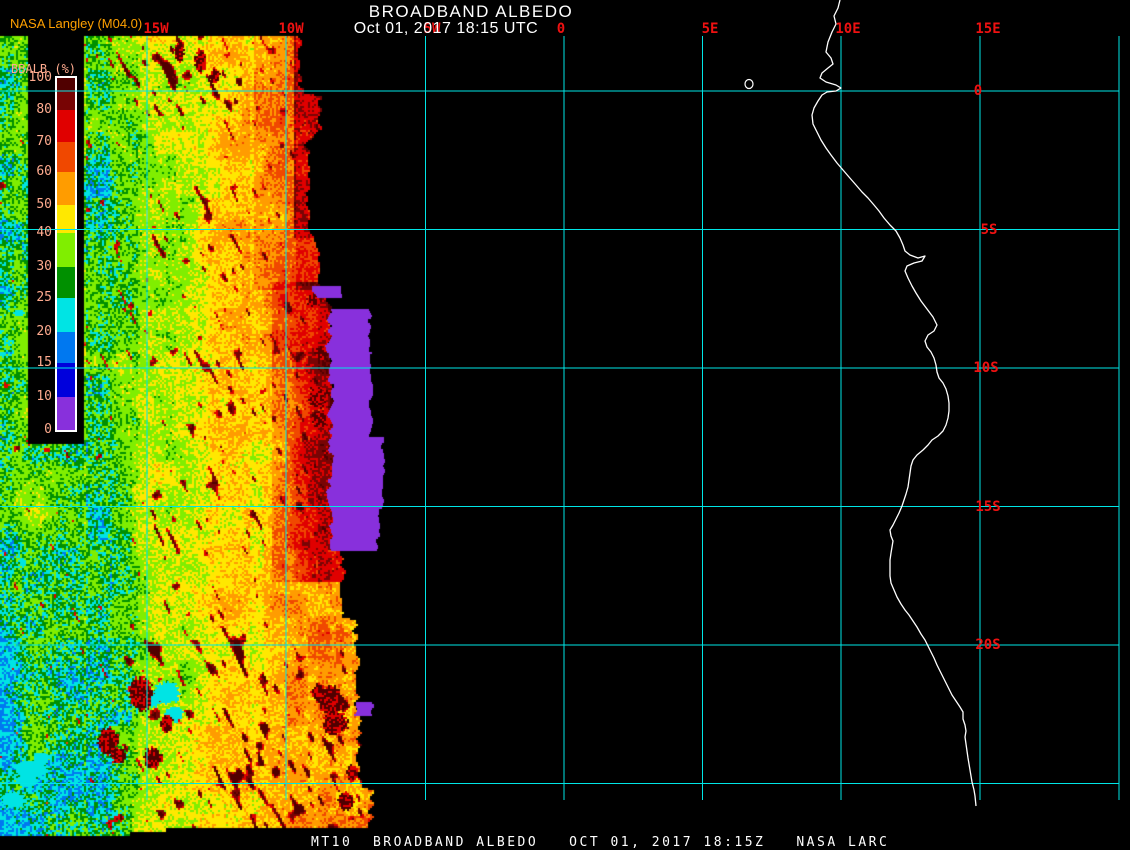  What do you see at coordinates (986, 368) in the screenshot?
I see `latitude-label-10S: 10S` at bounding box center [986, 368].